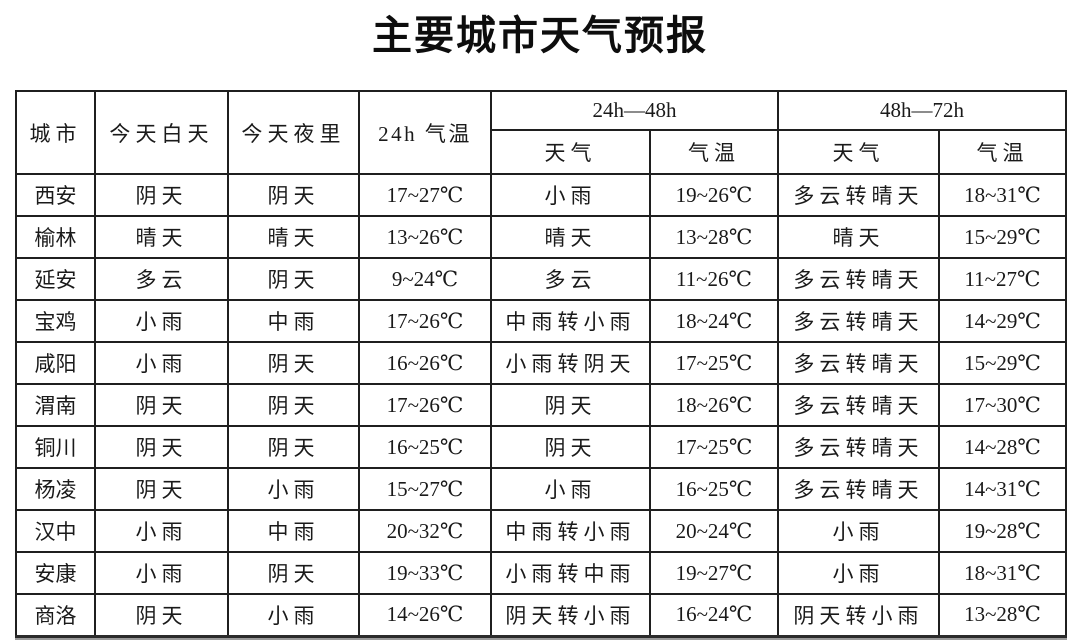 This screenshot has height=644, width=1080. Describe the element at coordinates (425, 195) in the screenshot. I see `cell-temp-24h: 17~27℃` at that location.